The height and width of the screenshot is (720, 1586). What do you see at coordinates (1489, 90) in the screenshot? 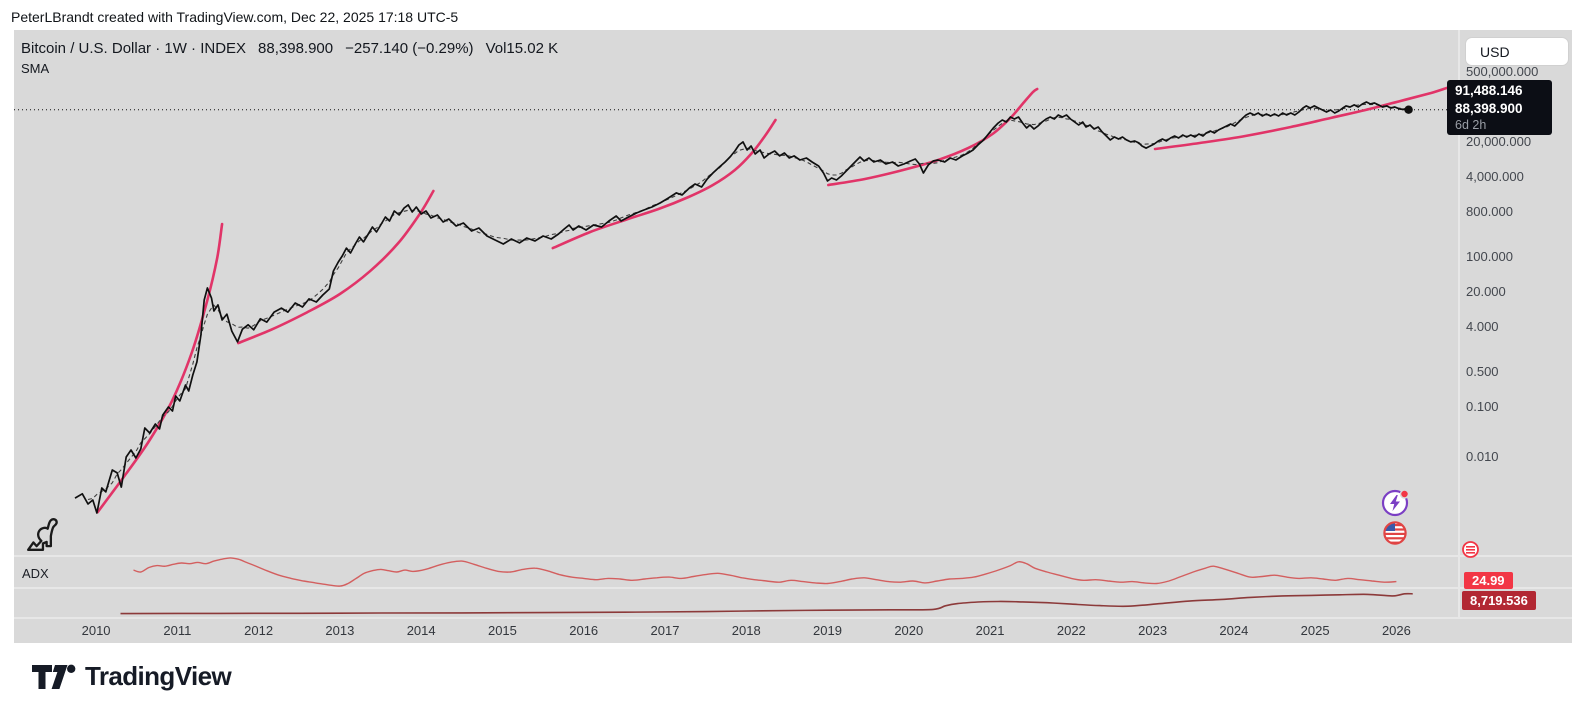
I see `sma-price-axis-label: 91,488.146` at bounding box center [1489, 90].